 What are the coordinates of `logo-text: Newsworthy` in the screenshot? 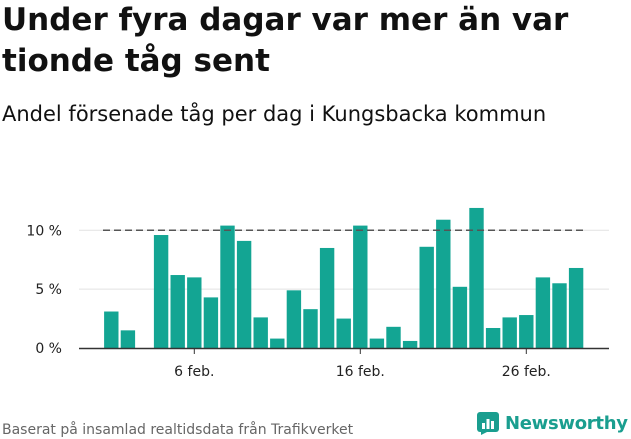 It's located at (566, 423).